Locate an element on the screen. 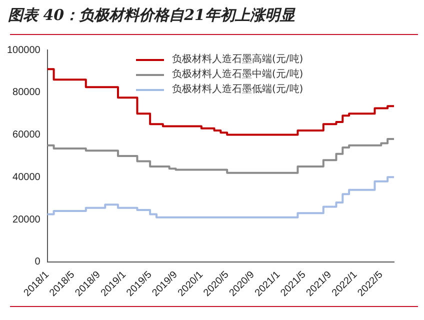  legend-label: 负极材料人造石墨中端(元/吨) is located at coordinates (238, 75).